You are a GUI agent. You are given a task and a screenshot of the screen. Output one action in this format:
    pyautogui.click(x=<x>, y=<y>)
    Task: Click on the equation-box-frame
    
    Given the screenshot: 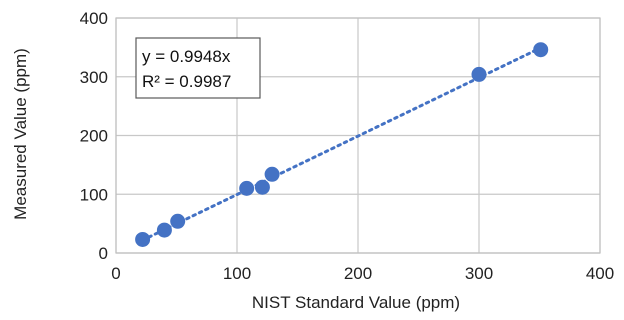 What is the action you would take?
    pyautogui.click(x=198, y=68)
    